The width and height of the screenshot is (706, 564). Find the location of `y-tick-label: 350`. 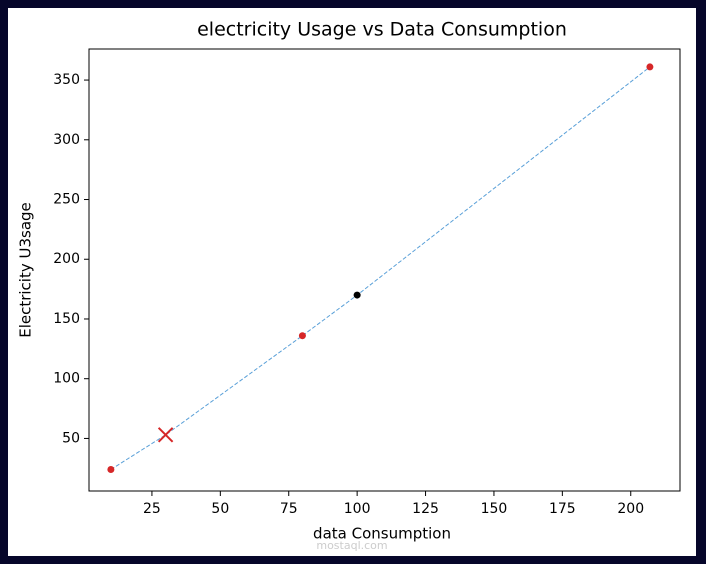

y-tick-label: 350 is located at coordinates (66, 80).